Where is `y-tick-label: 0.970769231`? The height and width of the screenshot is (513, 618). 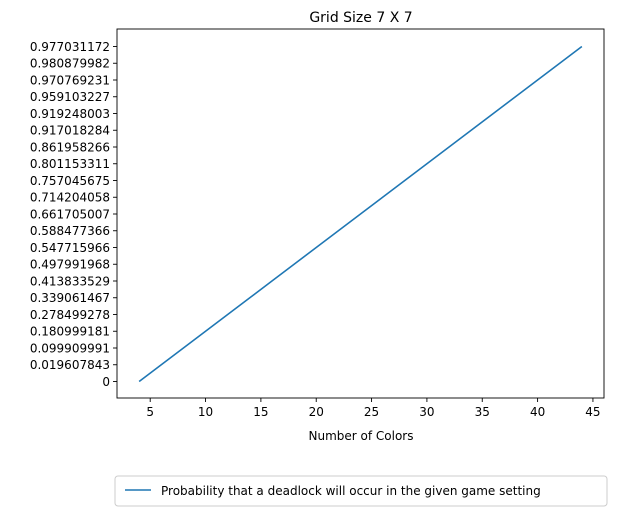 y-tick-label: 0.970769231 is located at coordinates (70, 80).